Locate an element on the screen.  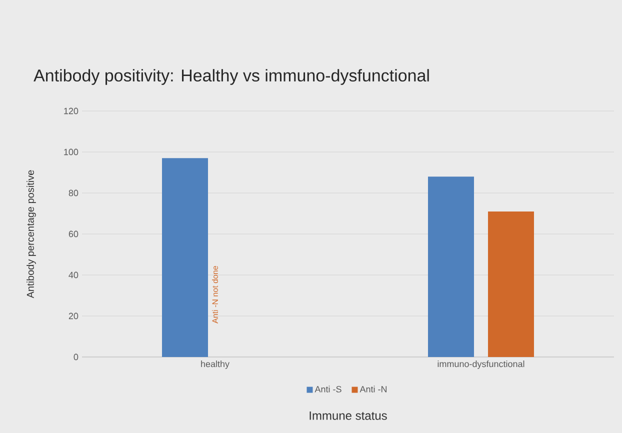
y-tick-label: 40 is located at coordinates (73, 275).